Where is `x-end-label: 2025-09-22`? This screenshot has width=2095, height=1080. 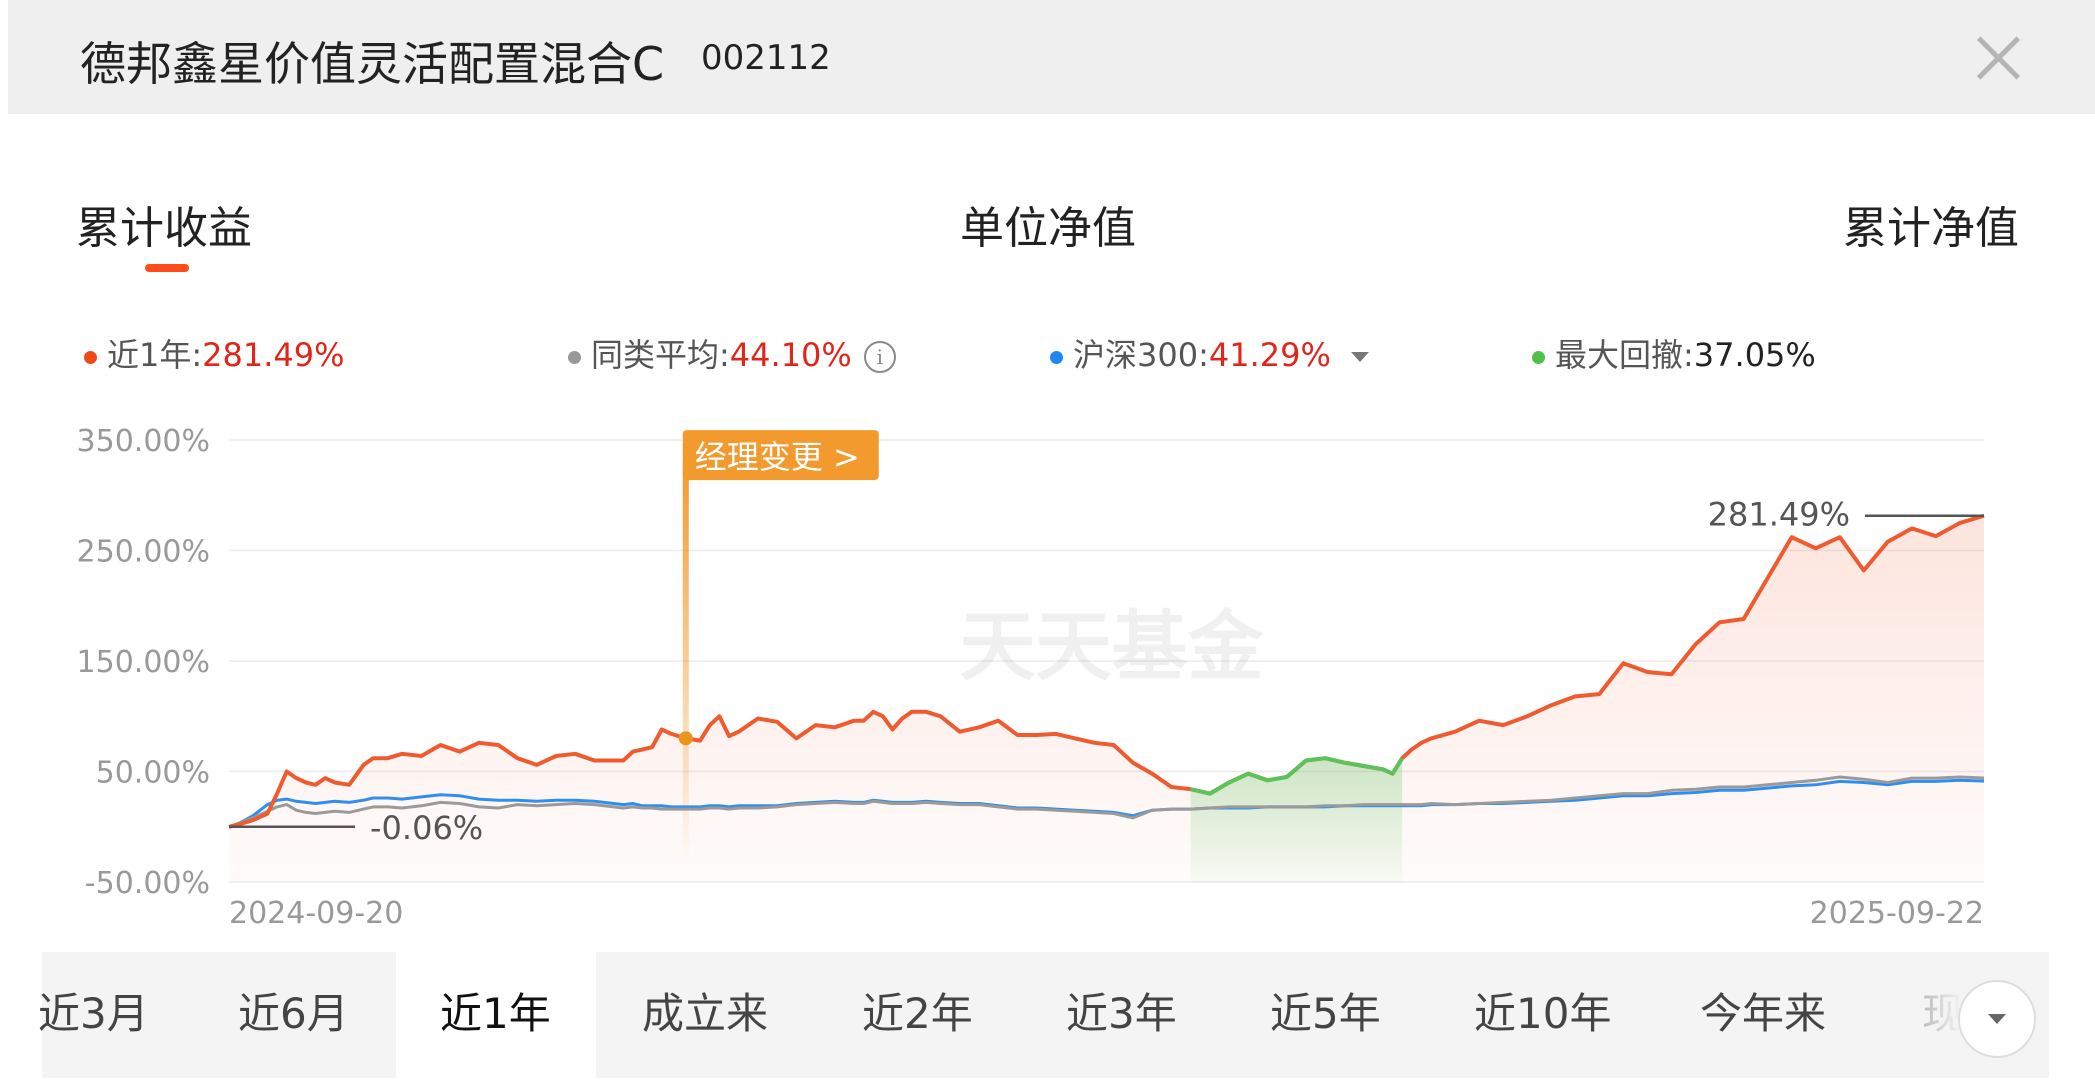 x-end-label: 2025-09-22 is located at coordinates (1897, 913).